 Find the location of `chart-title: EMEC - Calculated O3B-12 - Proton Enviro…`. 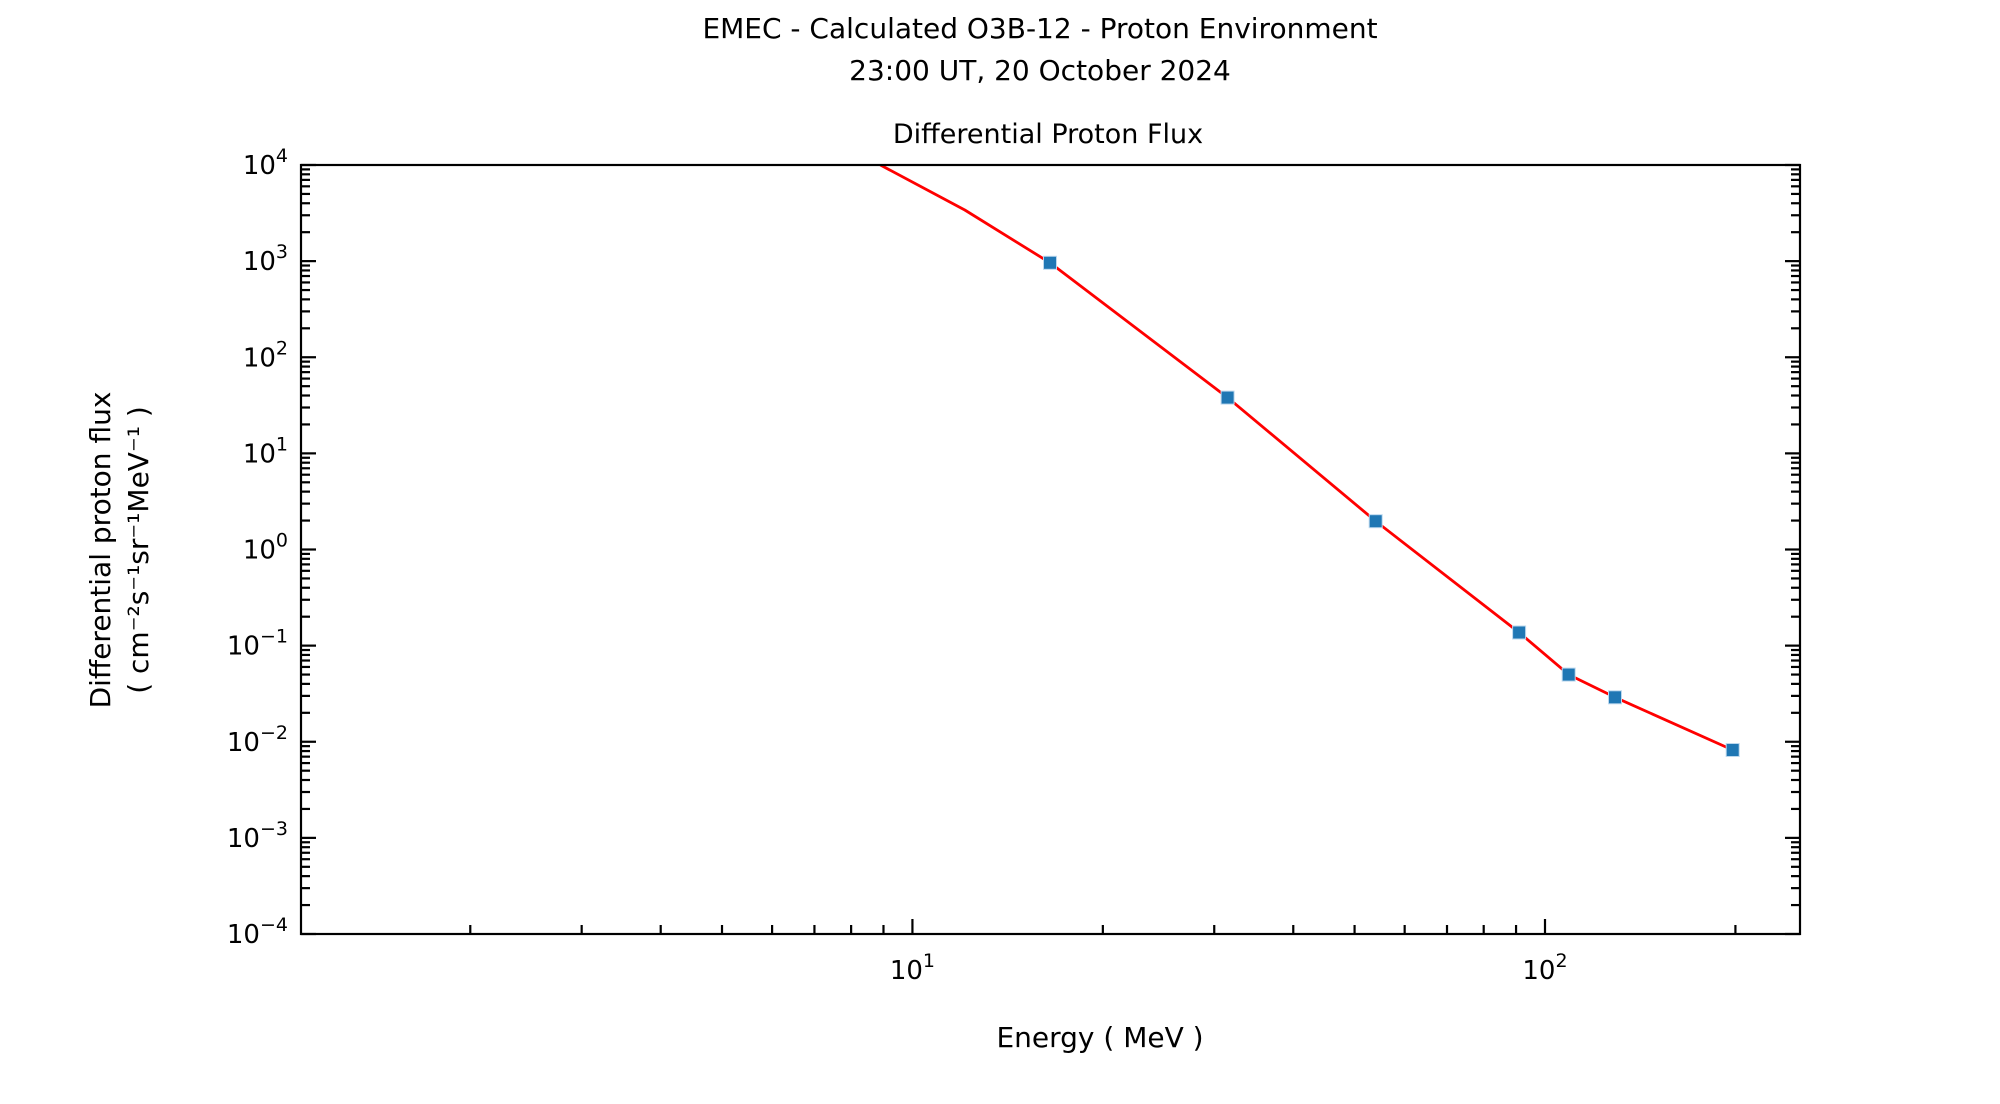

chart-title: EMEC - Calculated O3B-12 - Proton Enviro… is located at coordinates (1039, 28).